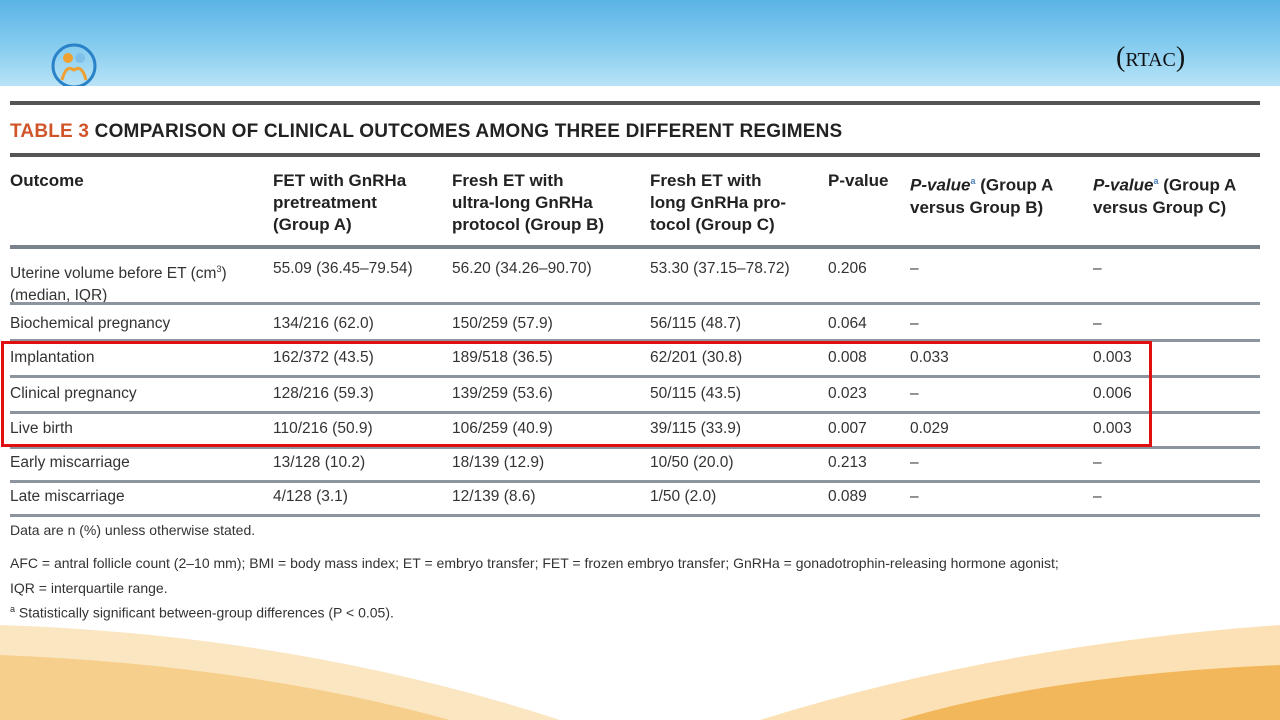 The height and width of the screenshot is (720, 1280). I want to click on table-cell: 53.30 (37.15–78.72), so click(720, 268).